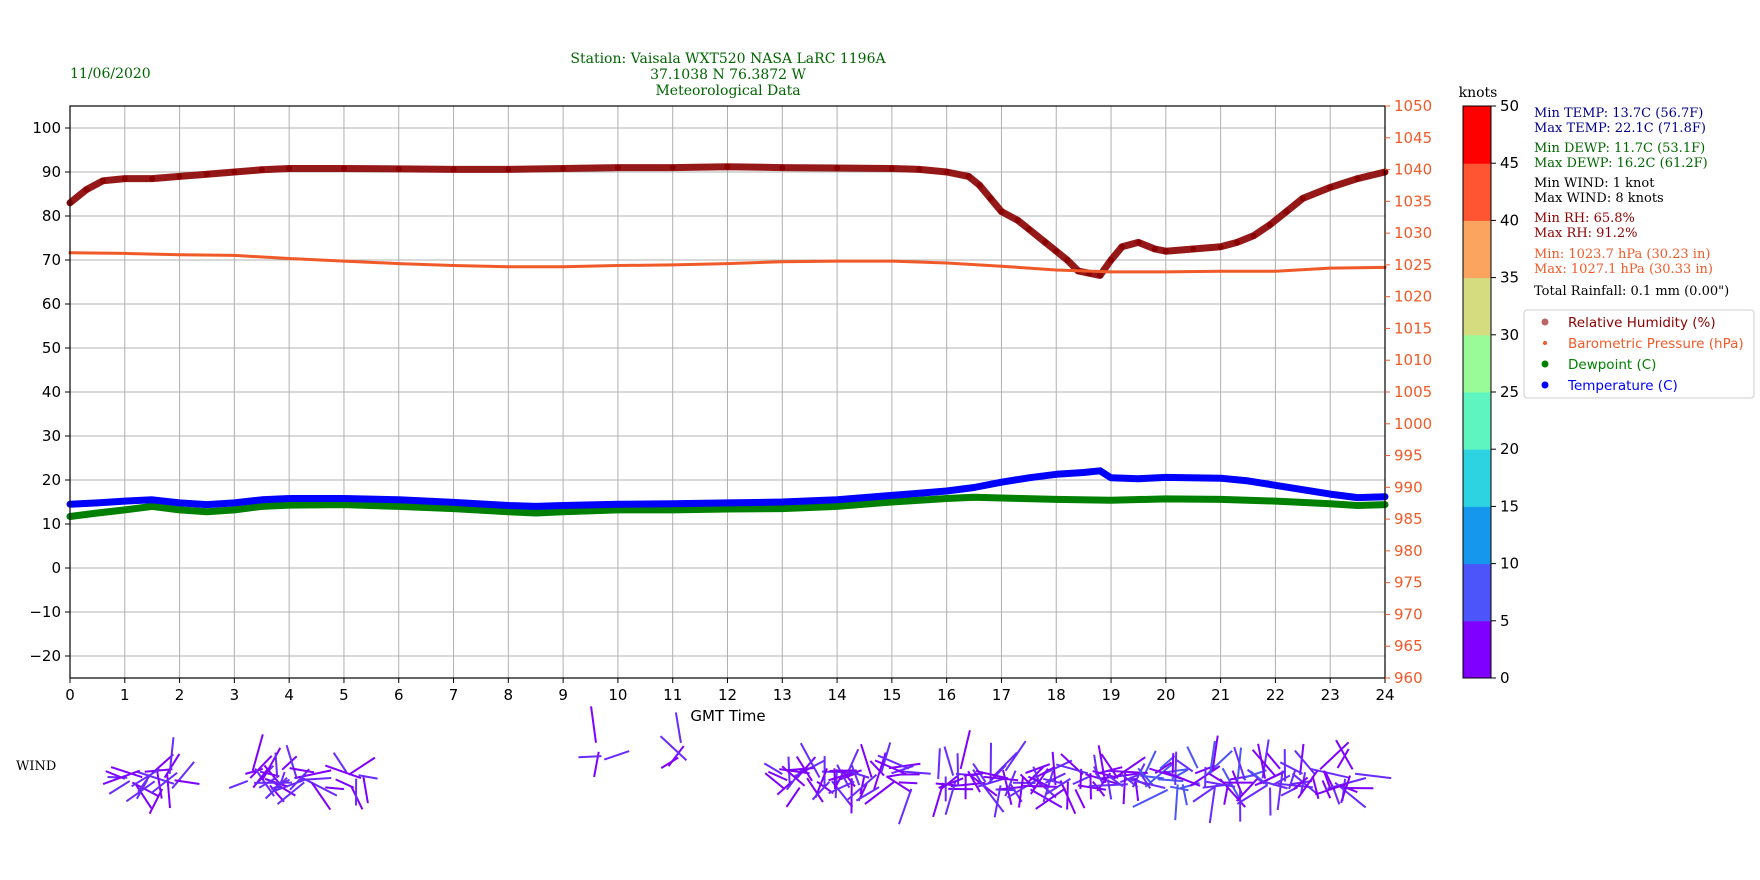 The image size is (1760, 880). Describe the element at coordinates (1585, 233) in the screenshot. I see `max-rh-stat: Max RH: 91.2%` at that location.